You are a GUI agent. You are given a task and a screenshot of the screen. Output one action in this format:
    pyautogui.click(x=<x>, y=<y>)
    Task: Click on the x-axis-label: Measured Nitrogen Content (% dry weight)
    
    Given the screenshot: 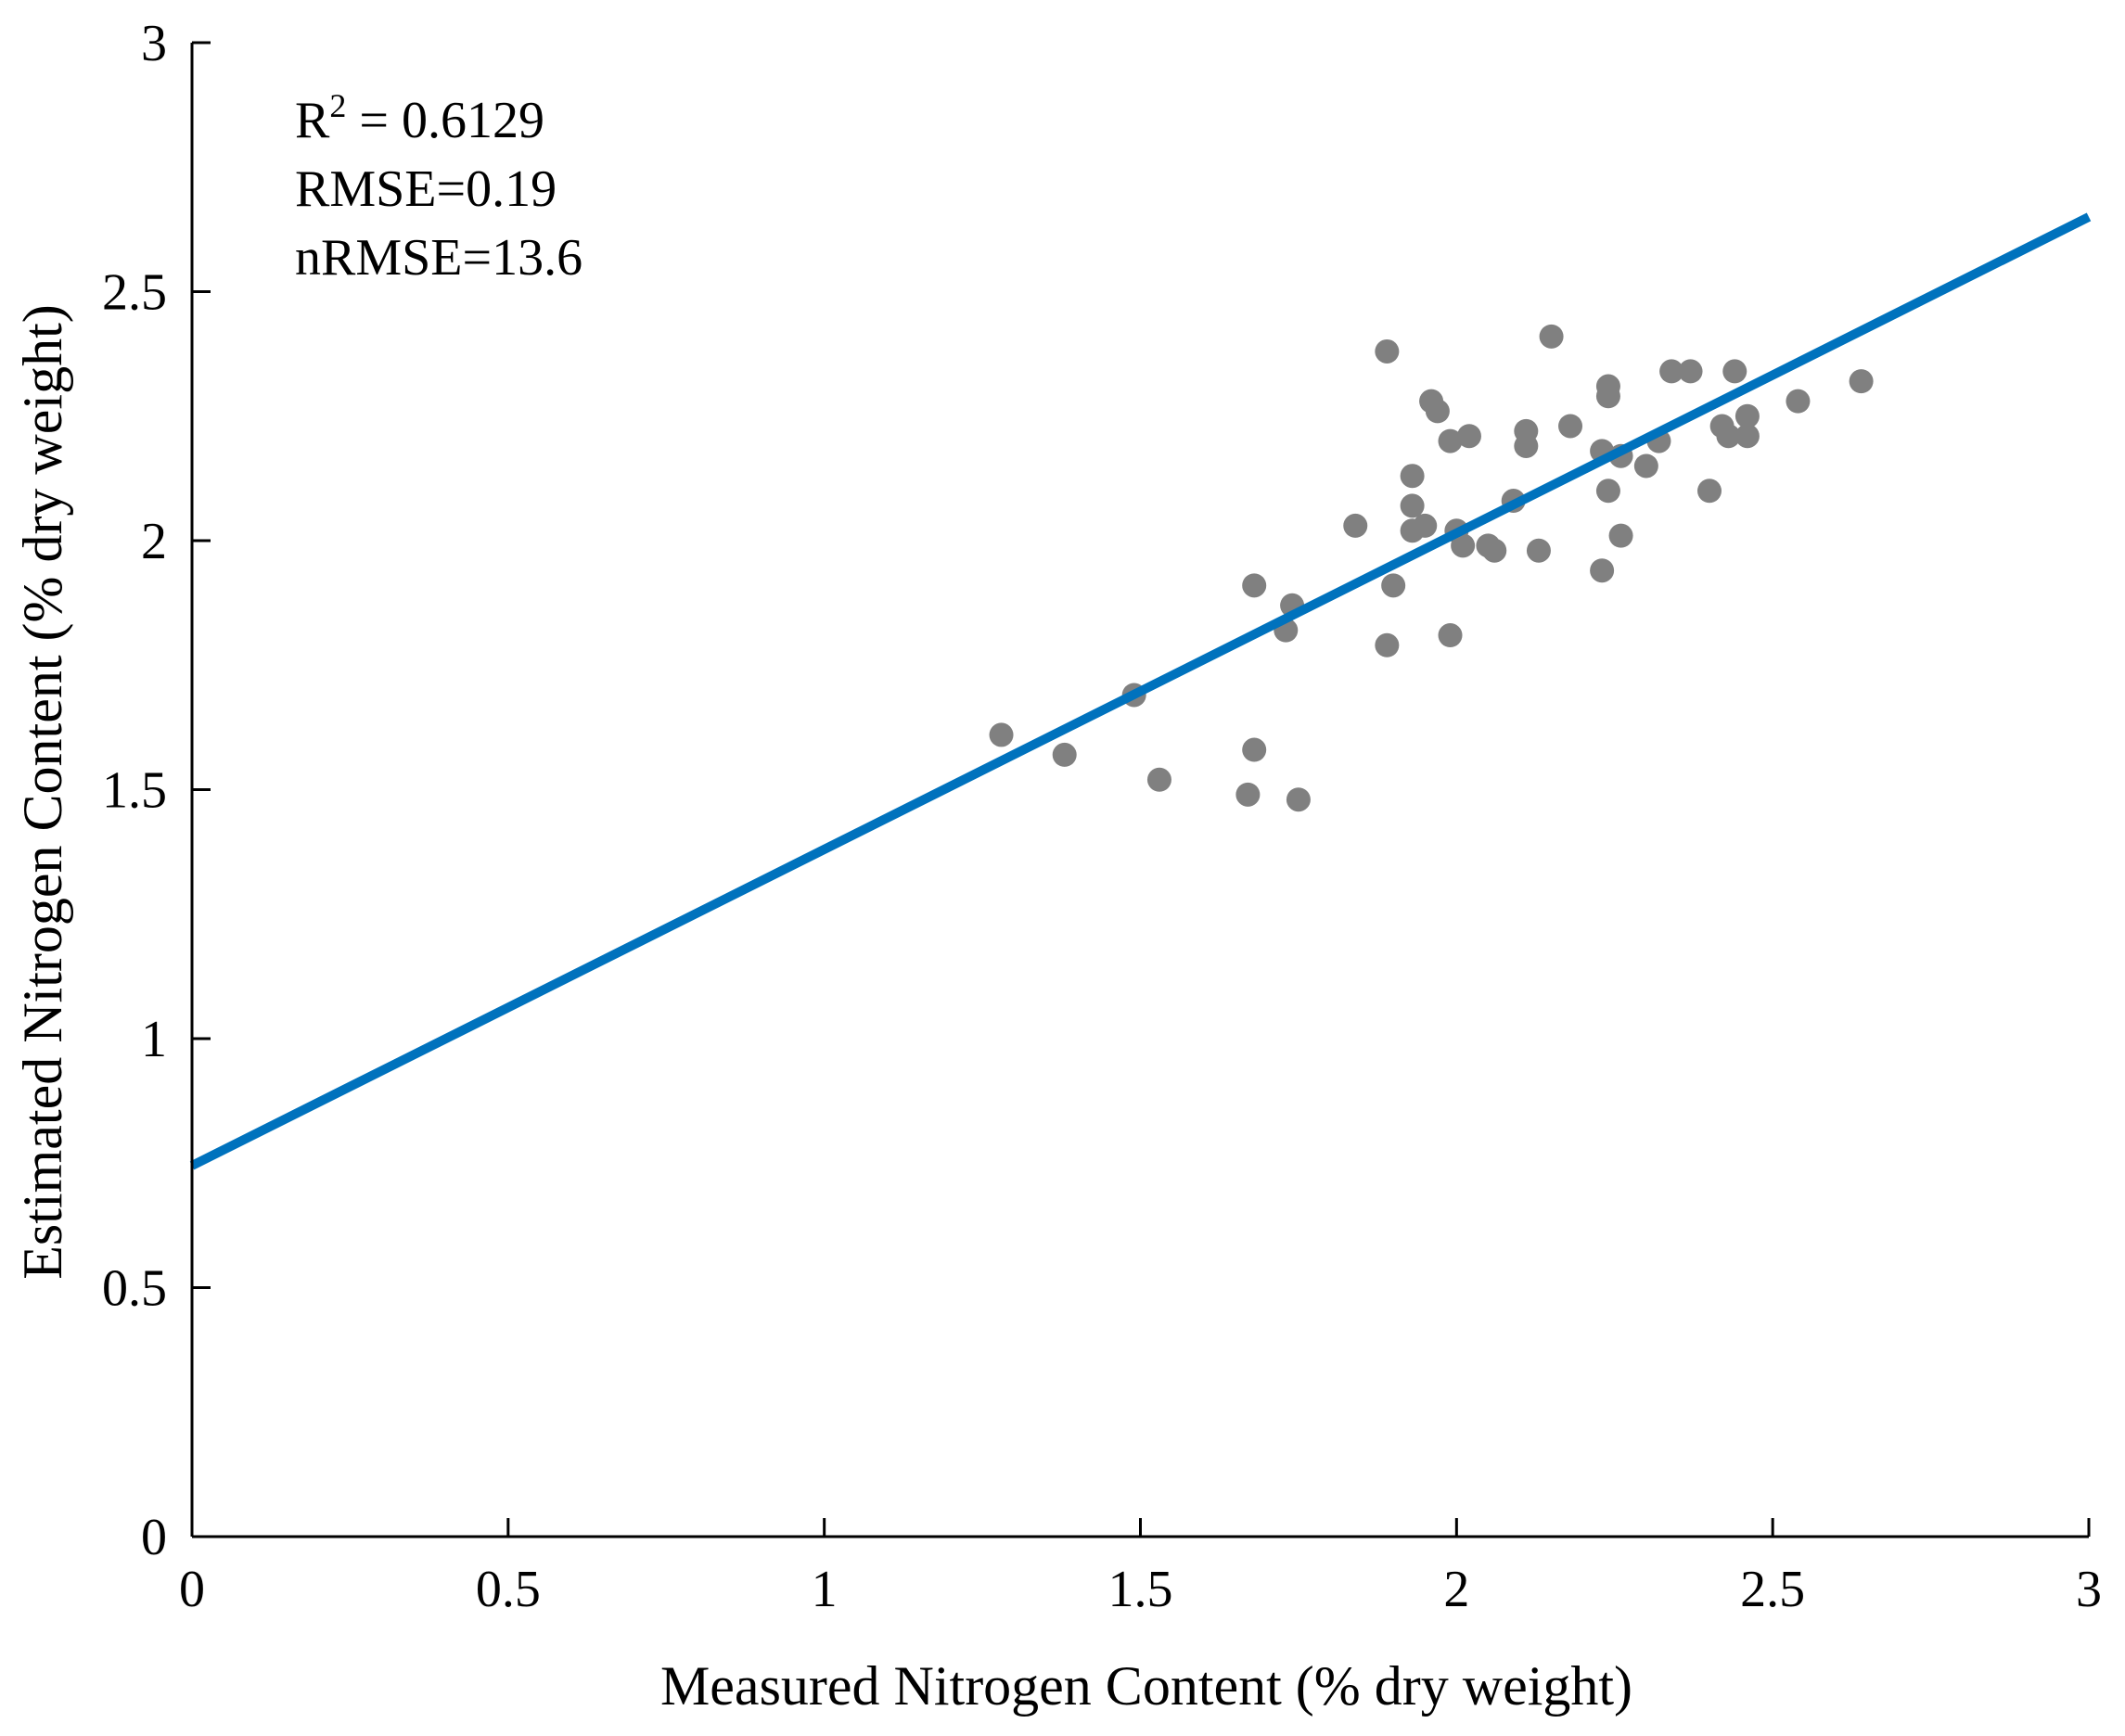 What is the action you would take?
    pyautogui.click(x=1146, y=1686)
    